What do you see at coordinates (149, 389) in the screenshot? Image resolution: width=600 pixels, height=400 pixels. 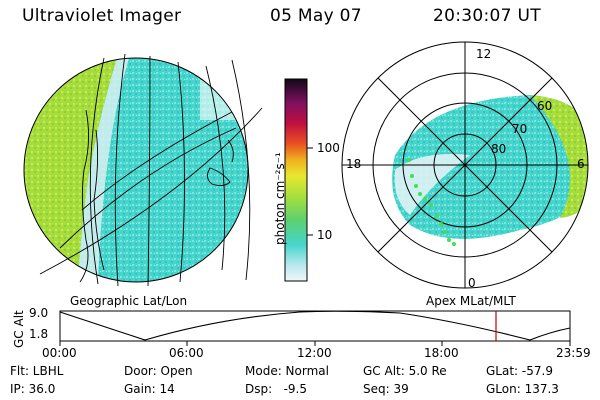 I see `info-gain: Gain: 14` at bounding box center [149, 389].